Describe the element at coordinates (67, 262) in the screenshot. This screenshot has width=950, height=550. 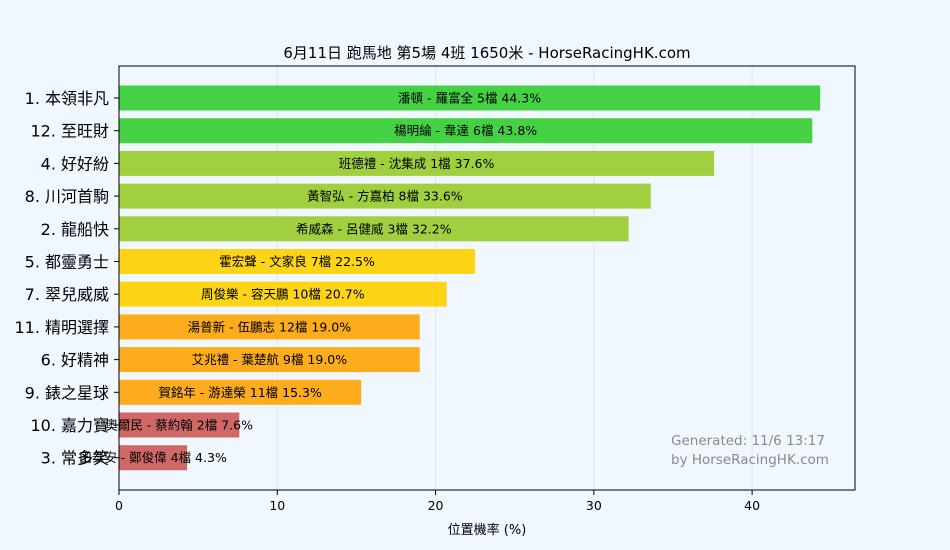
I see `y-tick-label: 5. 都靈勇士` at that location.